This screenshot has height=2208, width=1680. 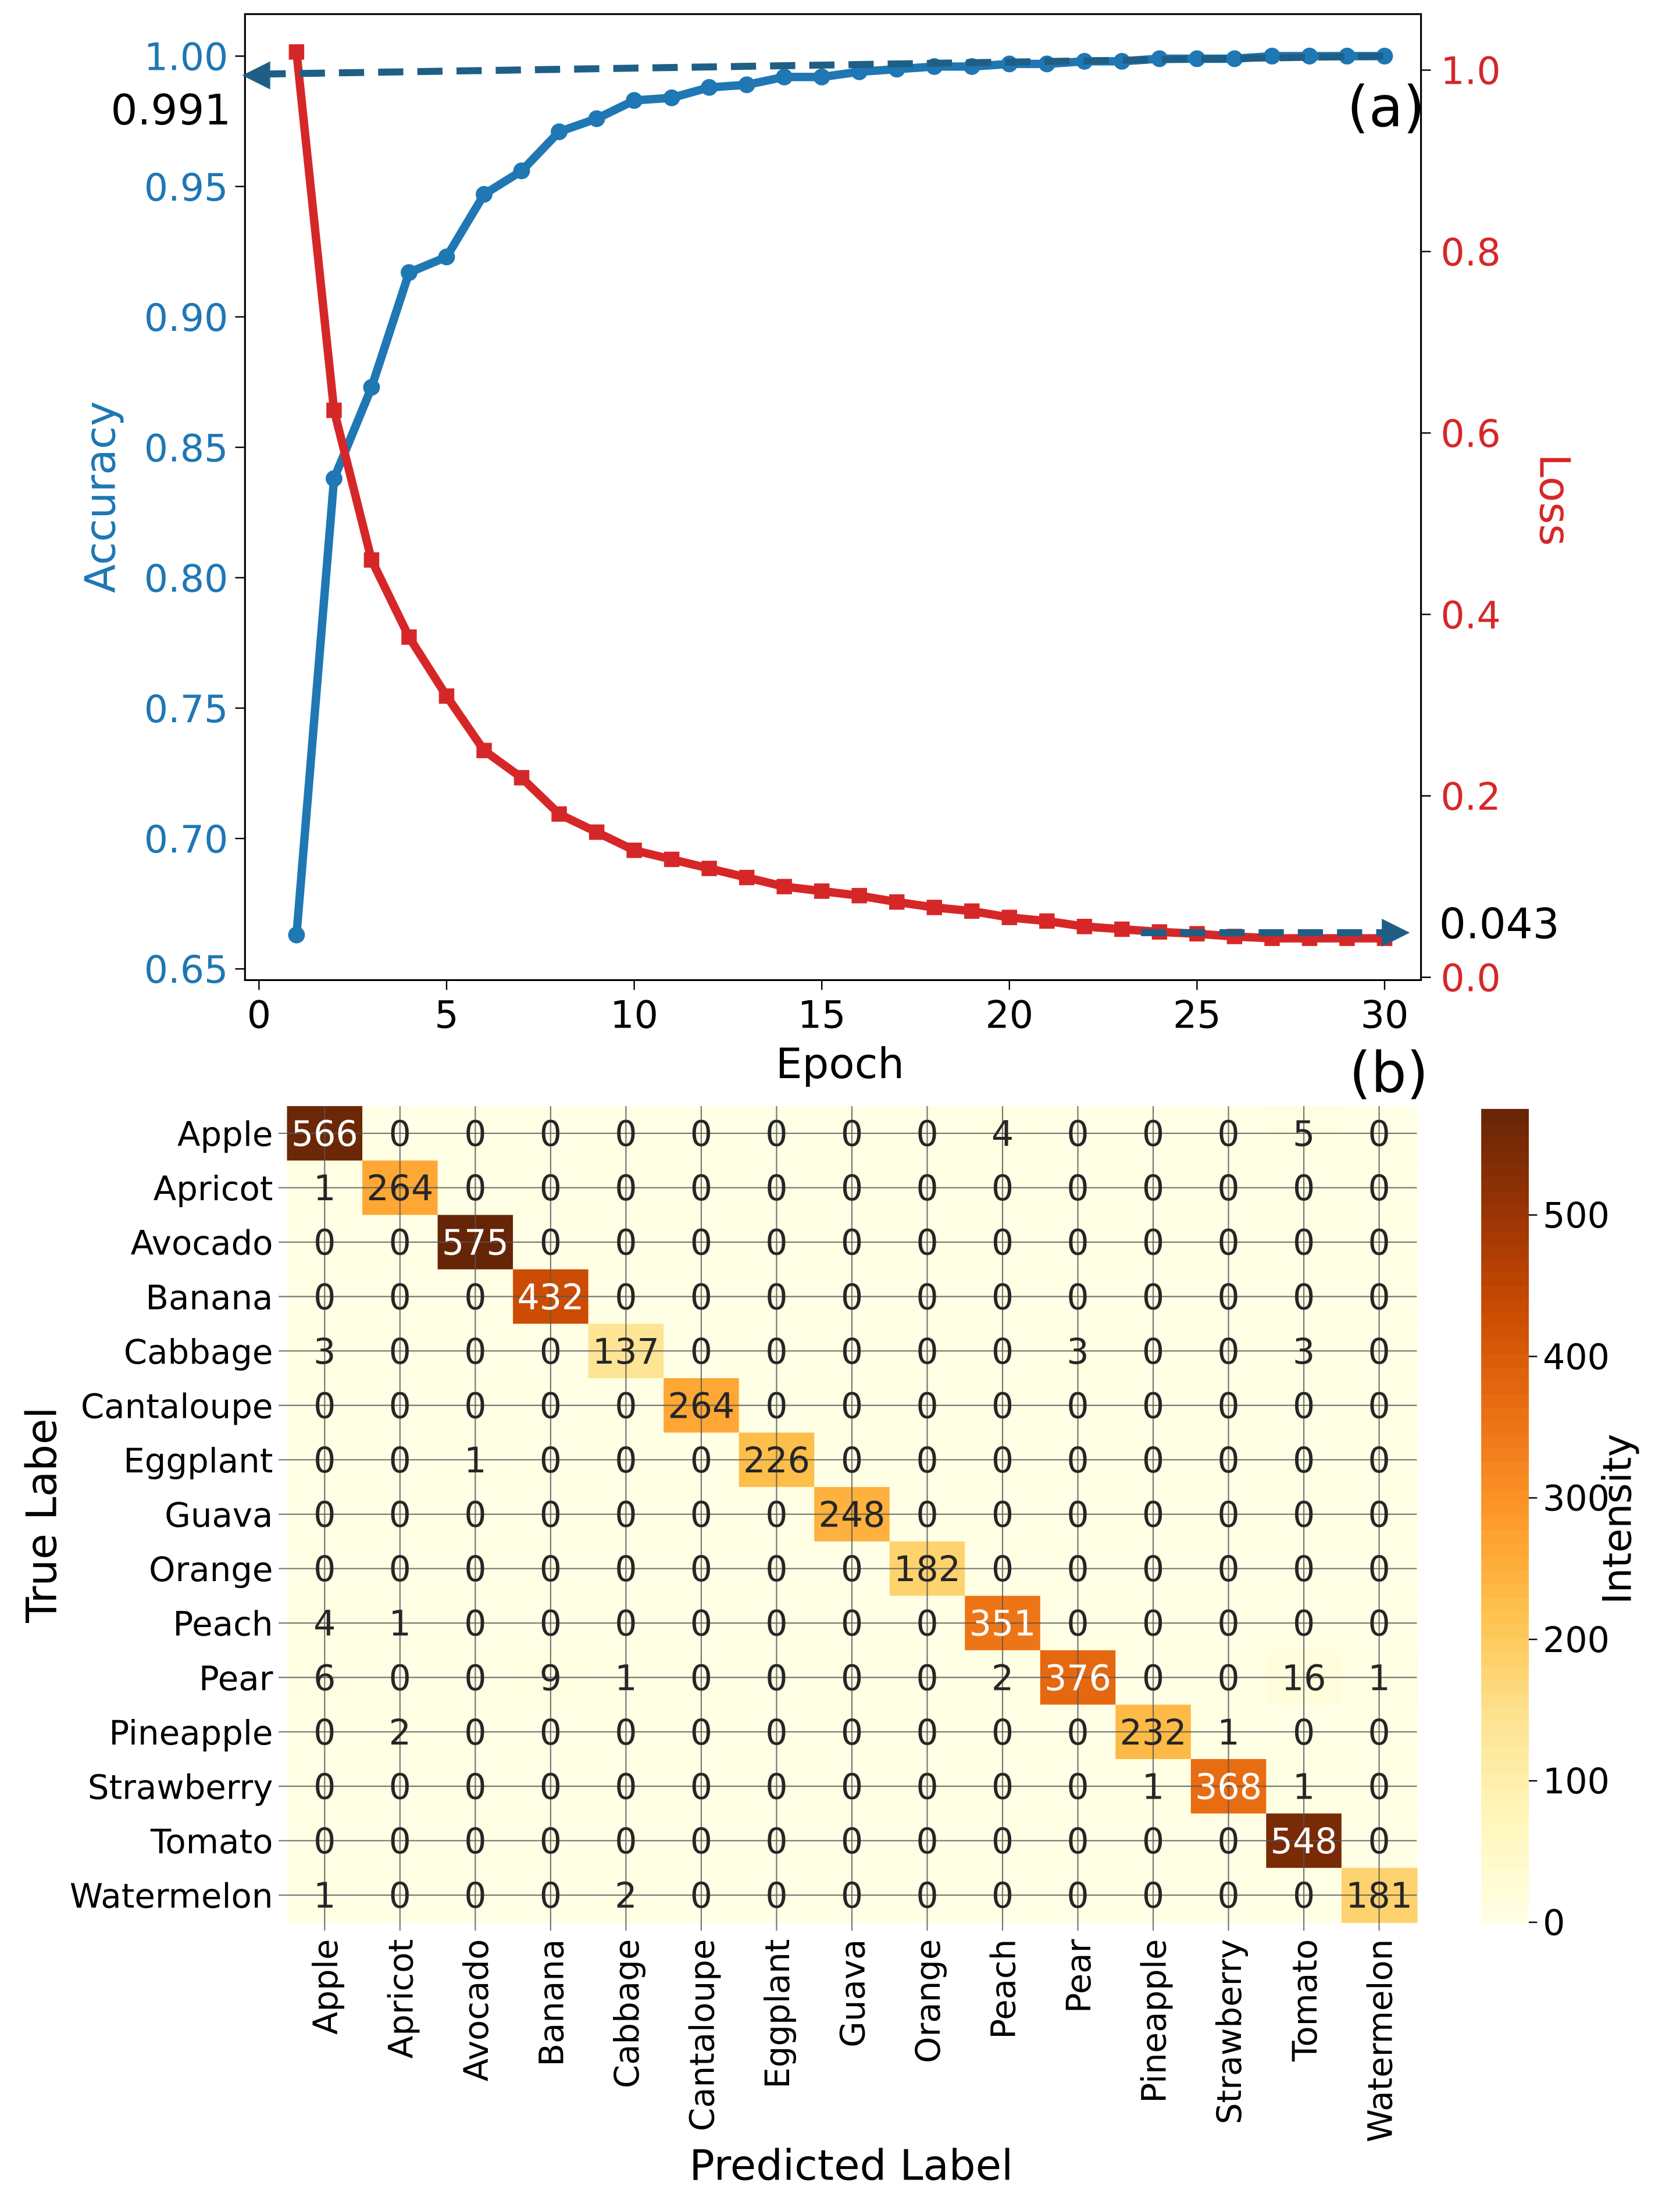 I want to click on x-tick-label: 0, so click(x=259, y=1015).